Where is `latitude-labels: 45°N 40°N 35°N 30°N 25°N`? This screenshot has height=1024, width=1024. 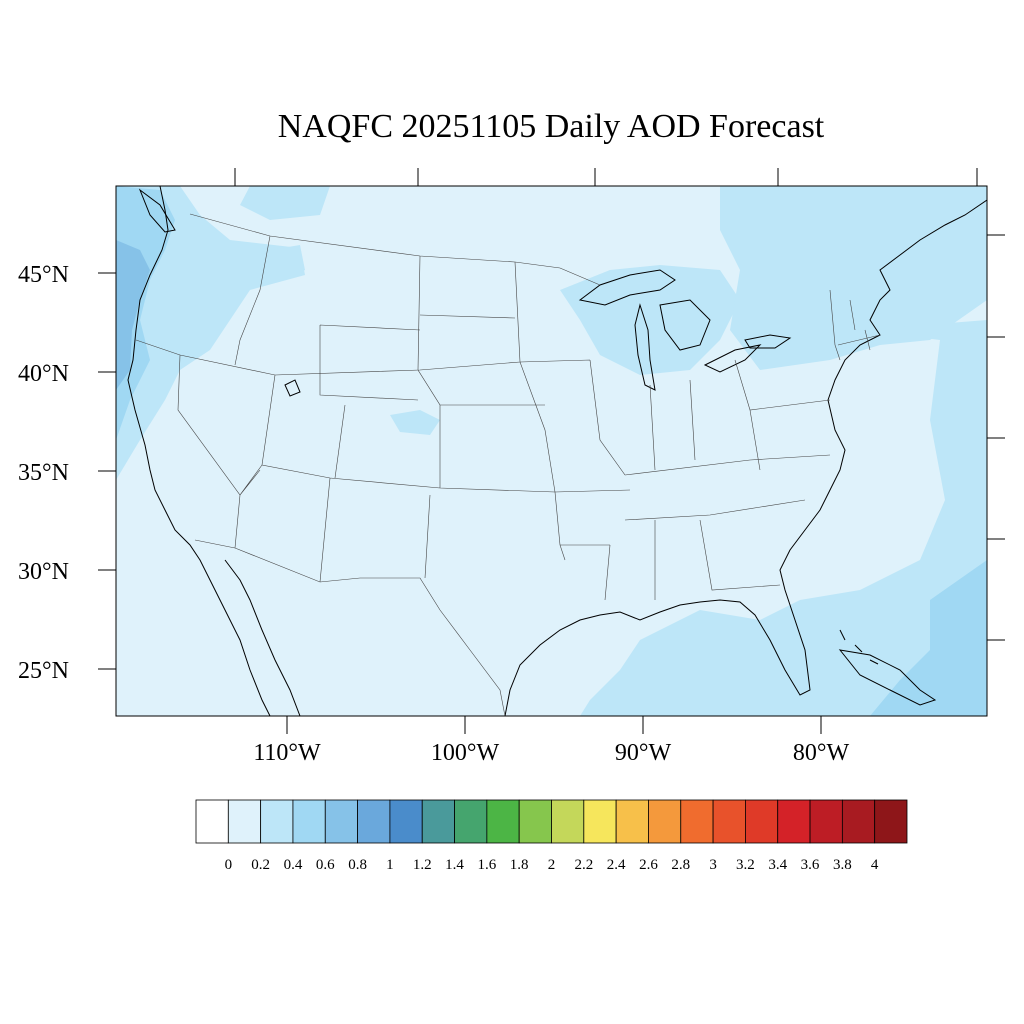 latitude-labels: 45°N 40°N 35°N 30°N 25°N is located at coordinates (43, 473).